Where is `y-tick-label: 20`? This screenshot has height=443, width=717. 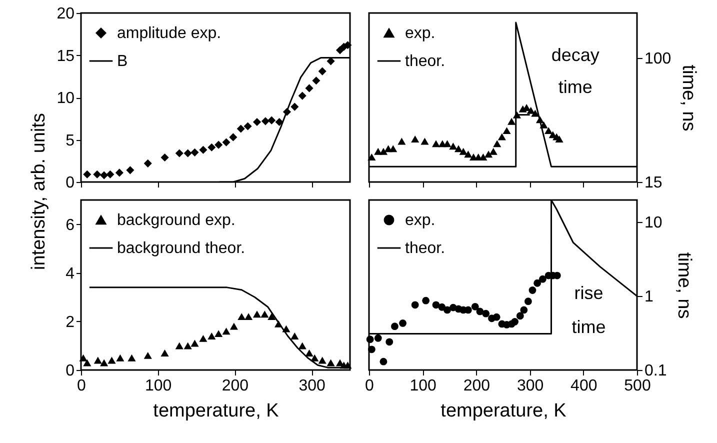 y-tick-label: 20 is located at coordinates (65, 14).